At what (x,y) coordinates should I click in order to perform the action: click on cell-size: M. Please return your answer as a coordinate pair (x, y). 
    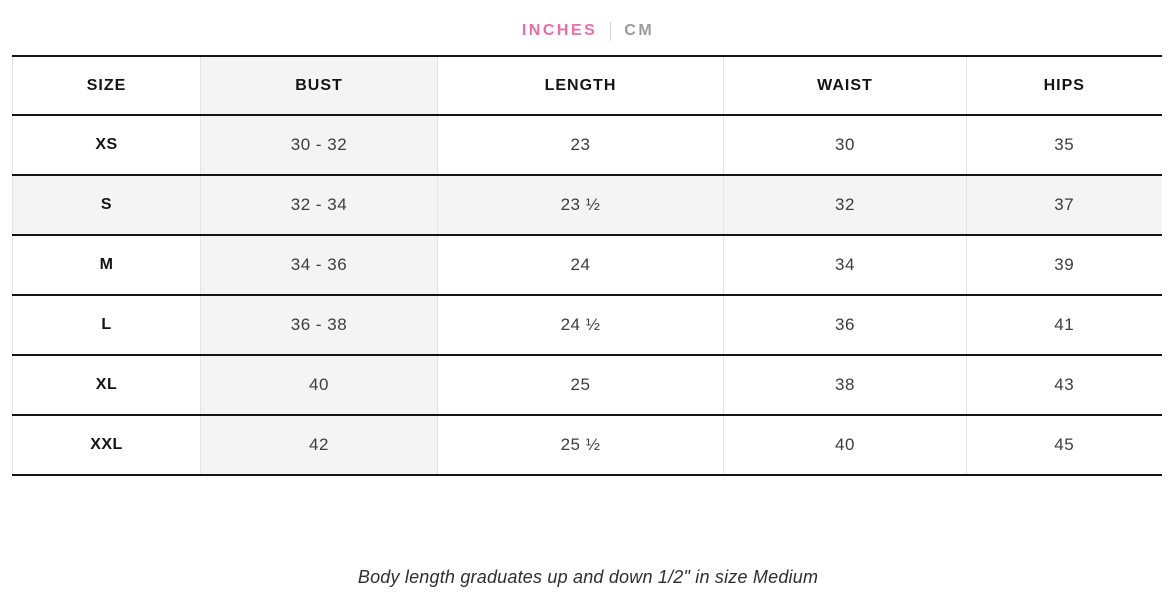
    Looking at the image, I should click on (106, 265).